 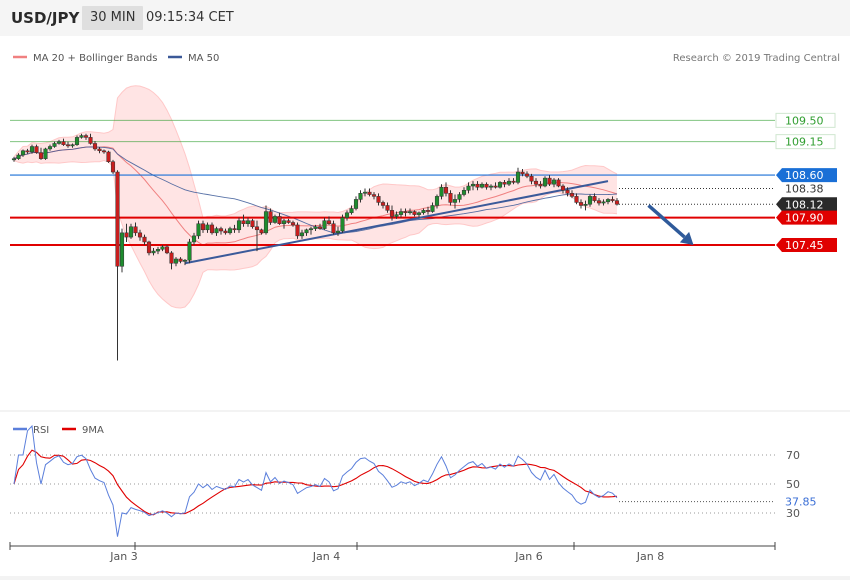 What do you see at coordinates (804, 188) in the screenshot?
I see `ma-value-label: 108.38` at bounding box center [804, 188].